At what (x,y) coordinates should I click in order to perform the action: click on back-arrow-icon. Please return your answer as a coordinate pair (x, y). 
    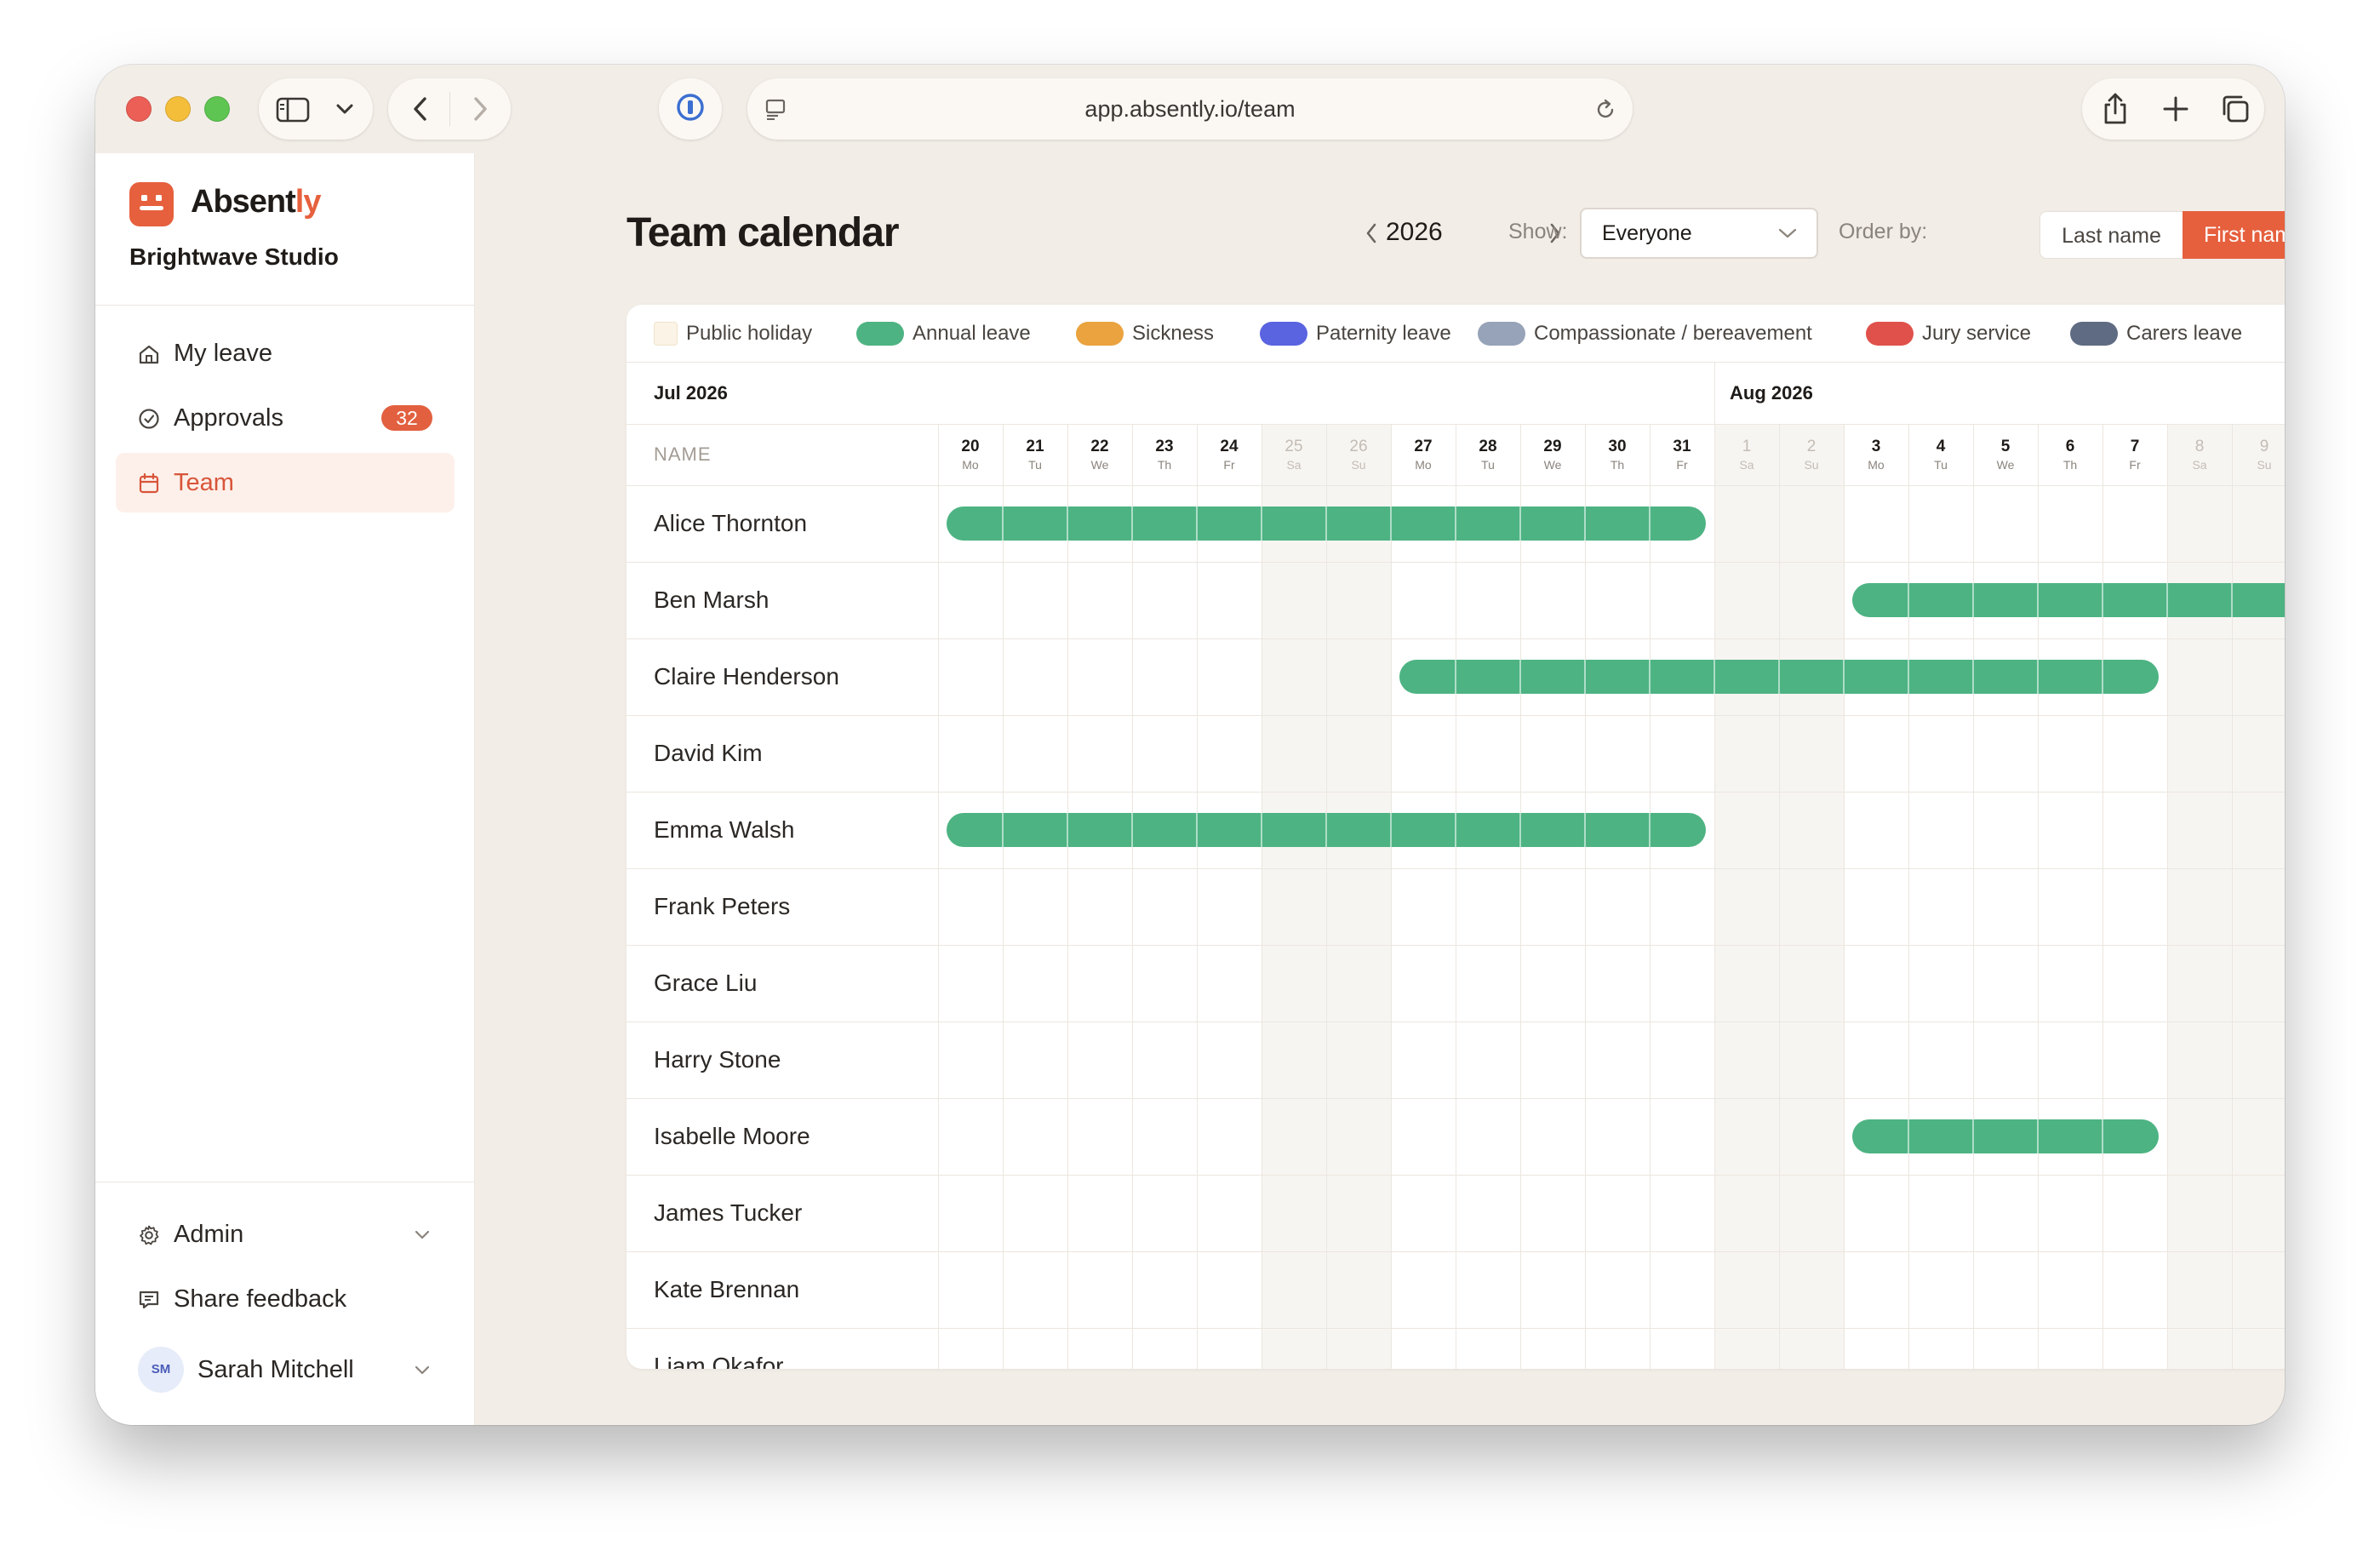
    Looking at the image, I should click on (420, 111).